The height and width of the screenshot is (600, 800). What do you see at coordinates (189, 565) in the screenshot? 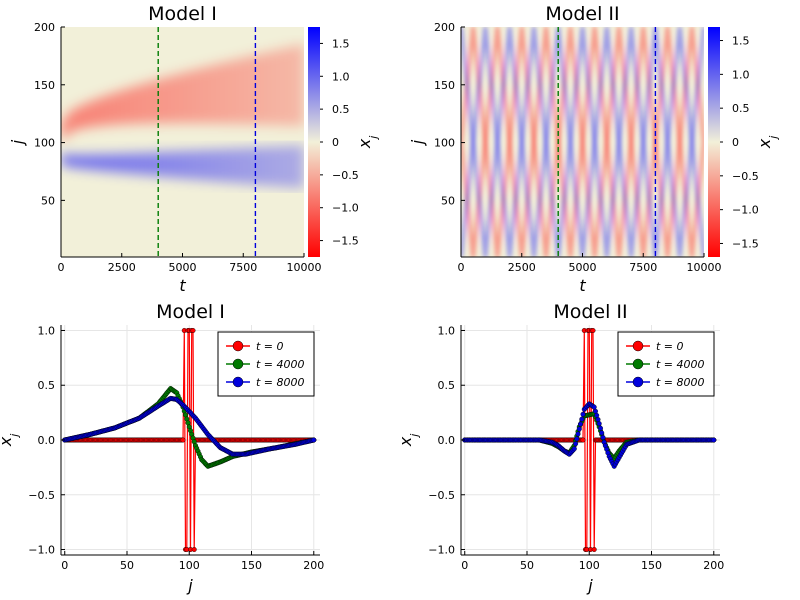
I see `x-tick-label: 100` at bounding box center [189, 565].